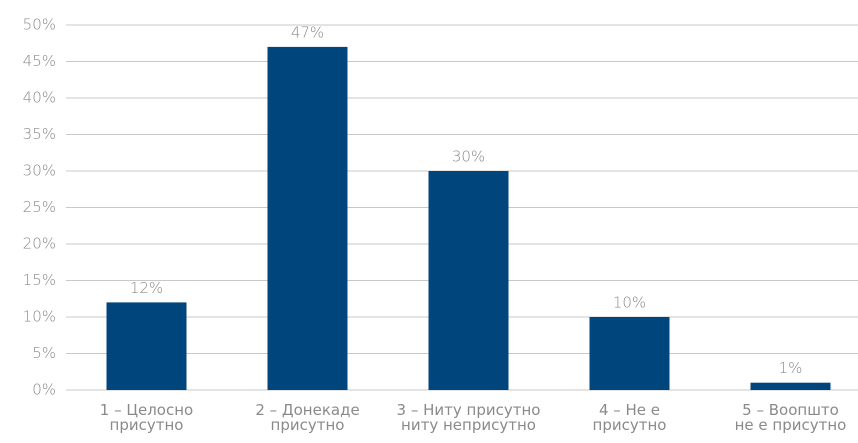 The image size is (858, 443). I want to click on y-tick-label: 50%, so click(39, 25).